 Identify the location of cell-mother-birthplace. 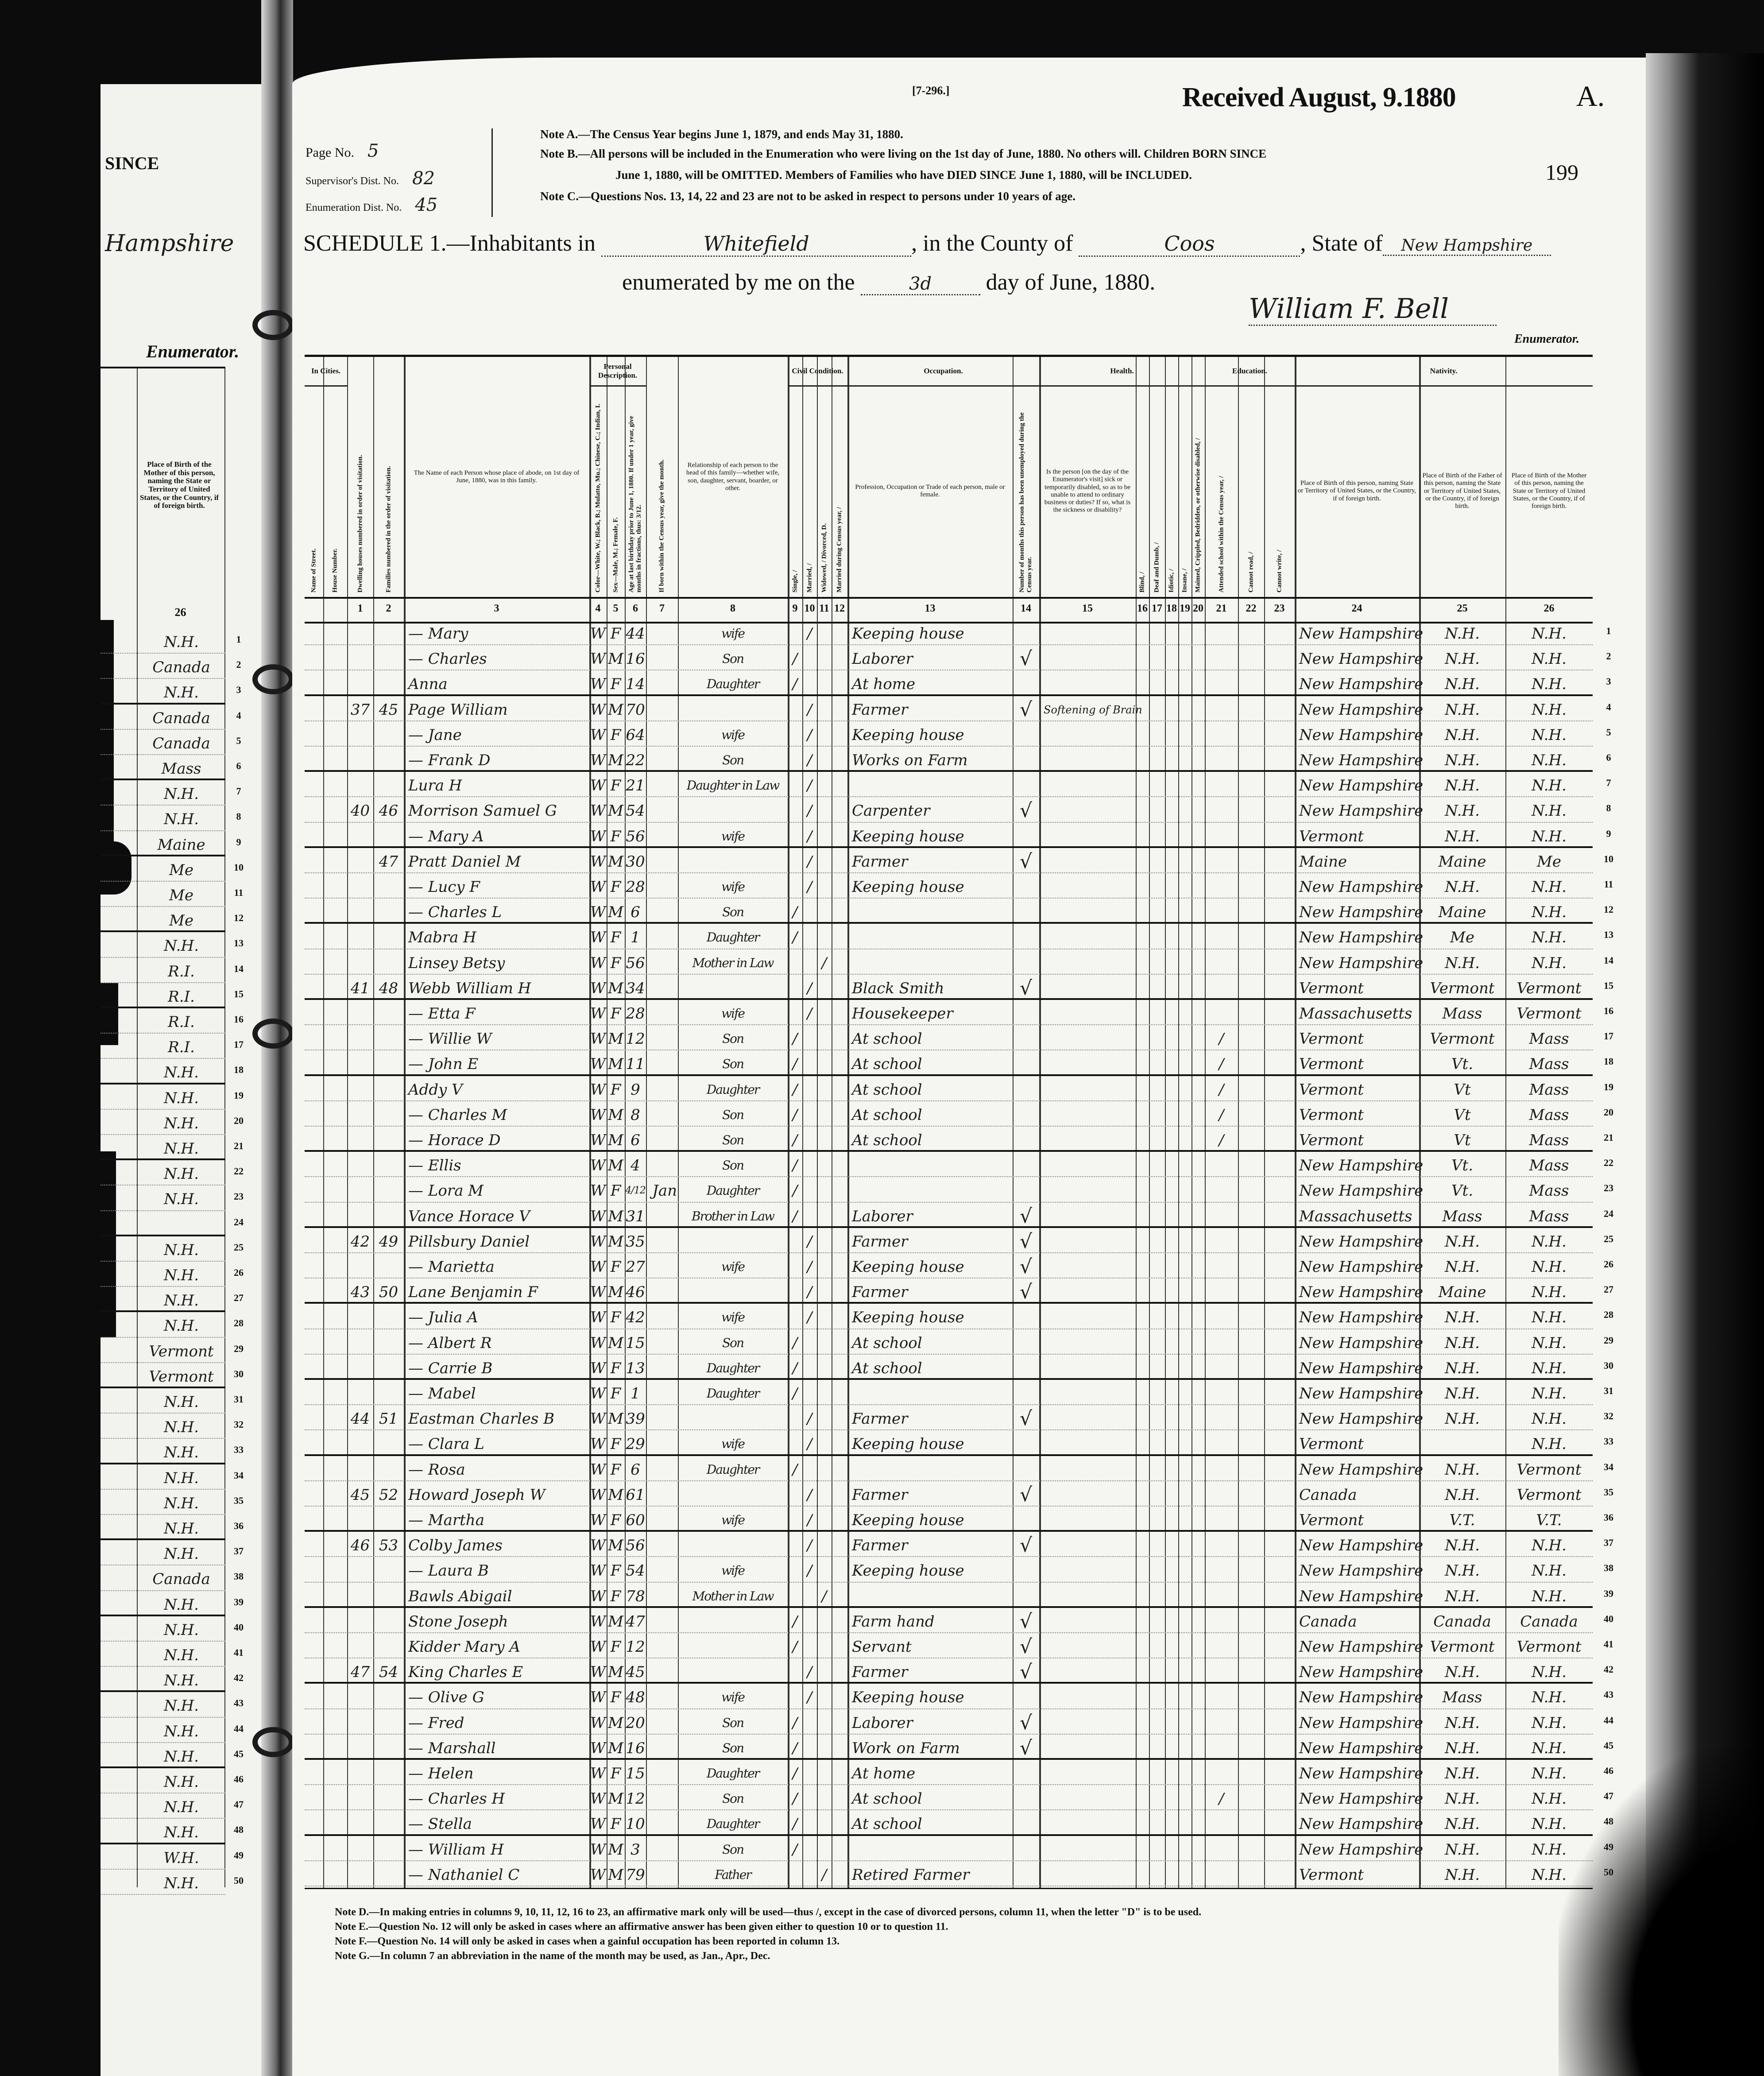
(181, 1223).